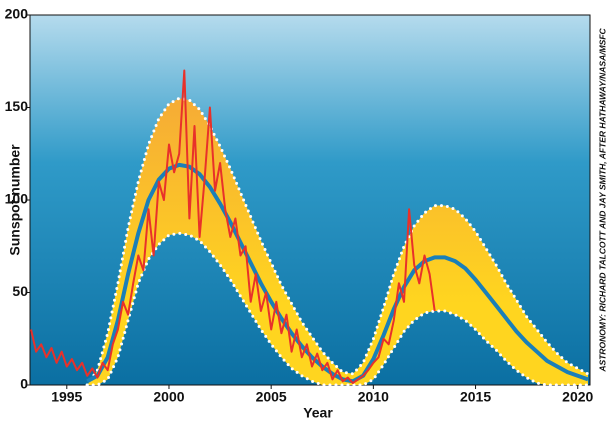 The height and width of the screenshot is (423, 612). What do you see at coordinates (318, 413) in the screenshot?
I see `x-axis-label: Year` at bounding box center [318, 413].